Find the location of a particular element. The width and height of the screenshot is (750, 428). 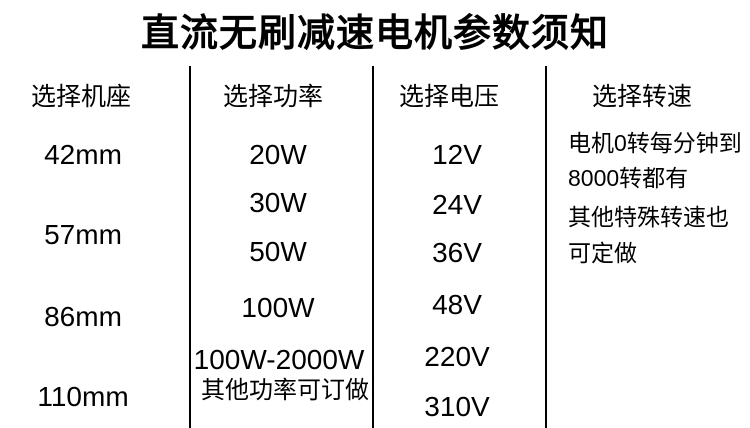

col-speed-header: 选择转速 is located at coordinates (642, 97).